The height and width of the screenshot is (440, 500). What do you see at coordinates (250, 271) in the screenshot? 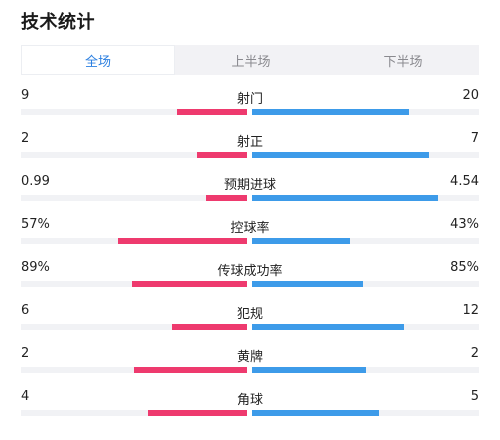
I see `stat-label: 传球成功率` at bounding box center [250, 271].